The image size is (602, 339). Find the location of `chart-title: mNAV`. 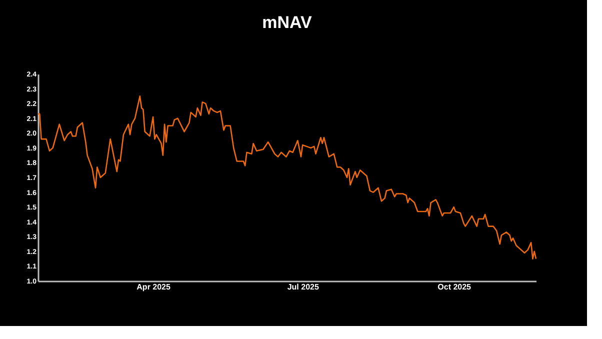

chart-title: mNAV is located at coordinates (287, 22).